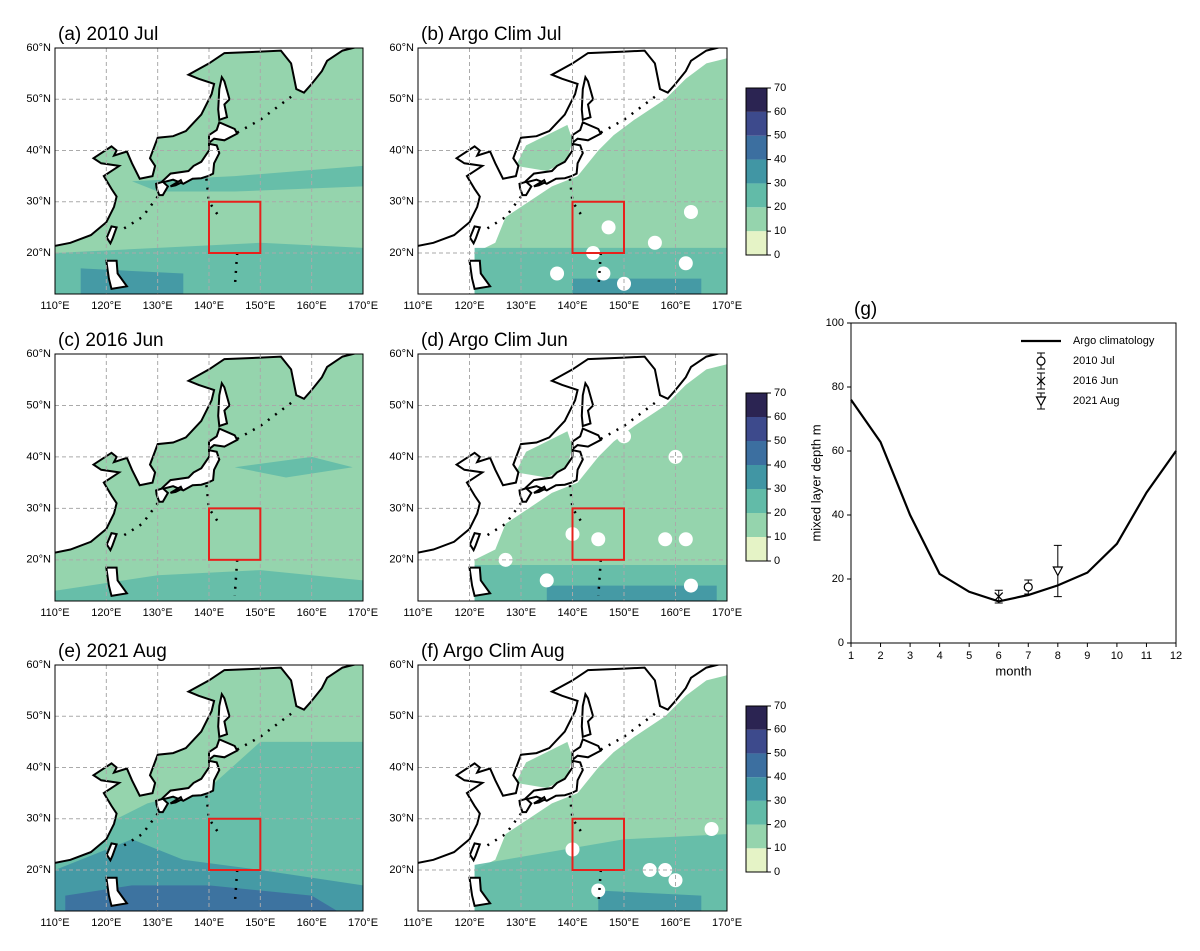 Image resolution: width=1200 pixels, height=951 pixels. Describe the element at coordinates (491, 34) in the screenshot. I see `panel-title: (b) Argo Clim Jul` at that location.